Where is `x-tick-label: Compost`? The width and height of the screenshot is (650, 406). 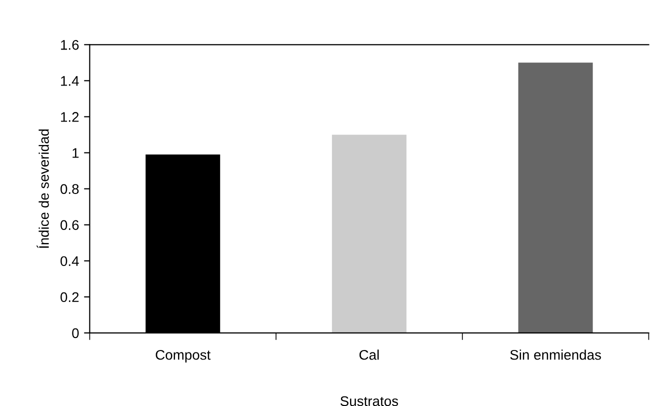
x-tick-label: Compost is located at coordinates (183, 356).